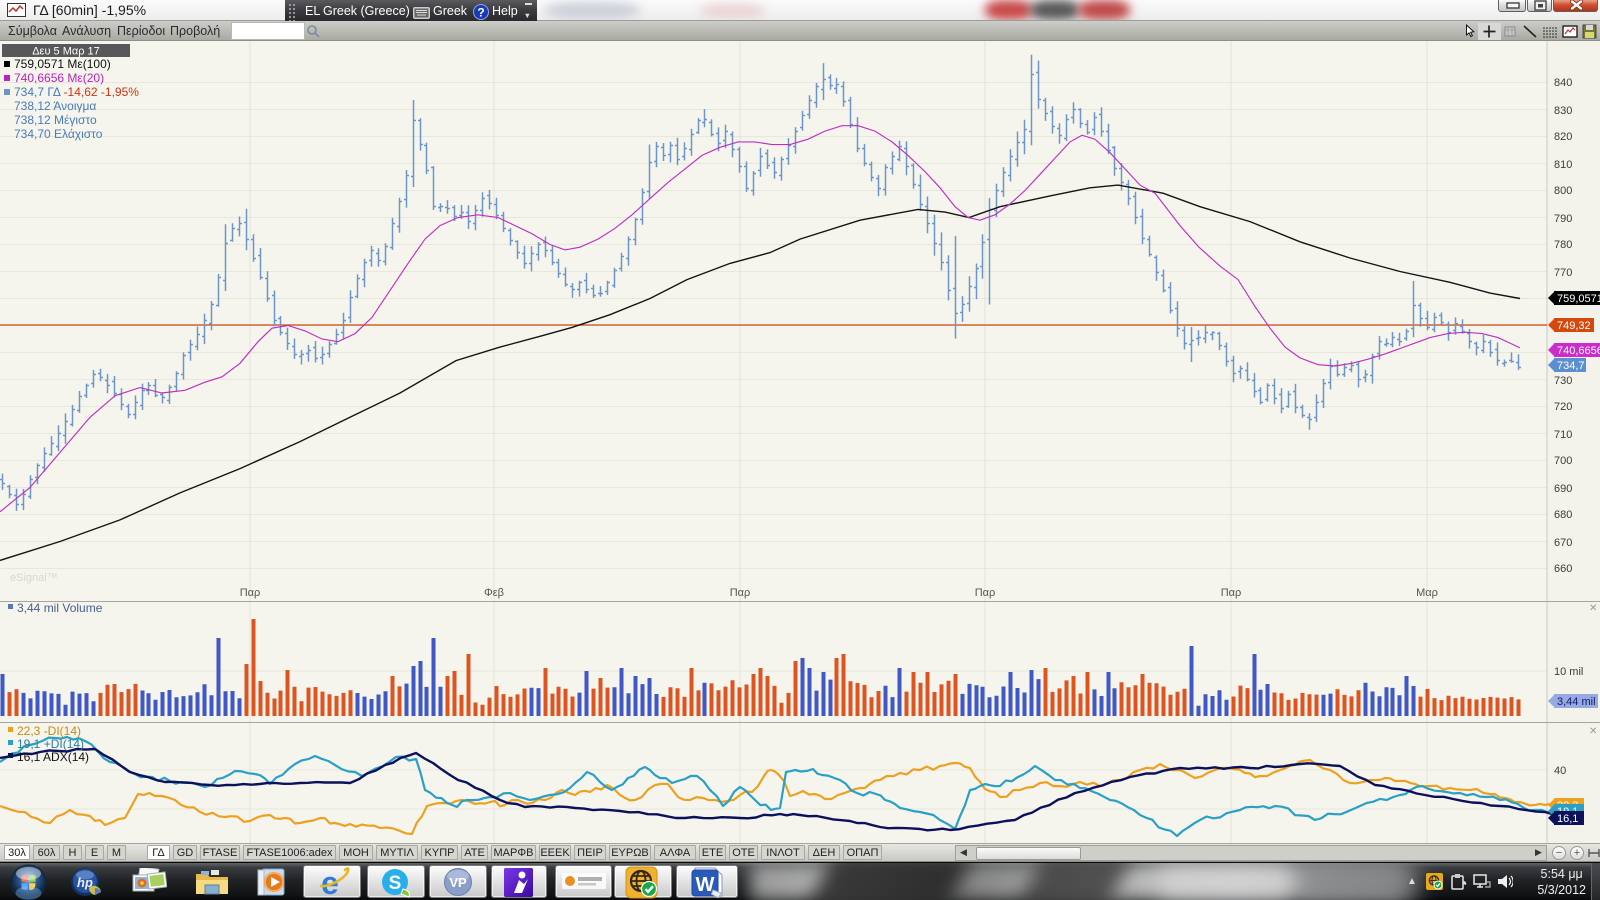 The height and width of the screenshot is (900, 1600). Describe the element at coordinates (705, 885) in the screenshot. I see `svg-text: W` at that location.